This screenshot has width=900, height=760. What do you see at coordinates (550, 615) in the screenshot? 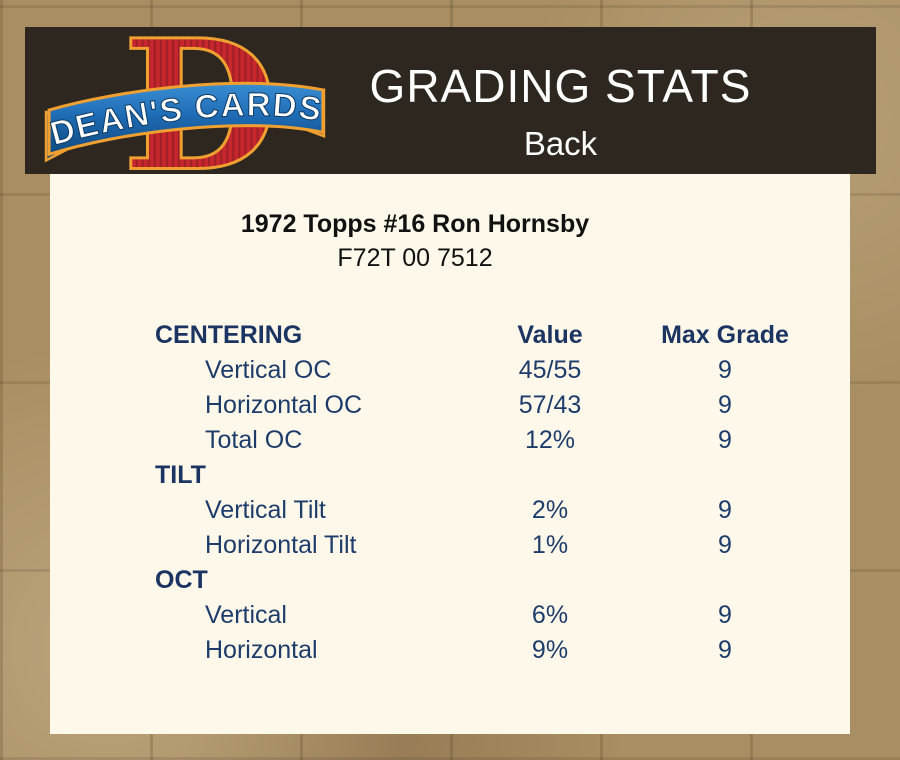
I see `row-value: 6%` at bounding box center [550, 615].